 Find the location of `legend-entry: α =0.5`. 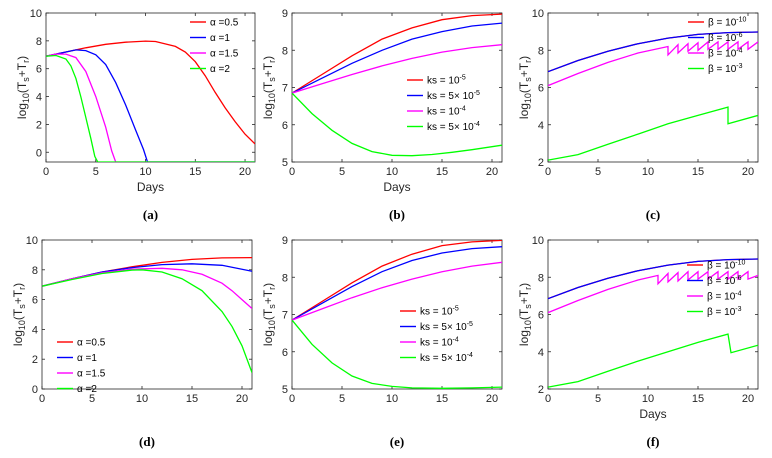

legend-entry: α =0.5 is located at coordinates (91, 343).